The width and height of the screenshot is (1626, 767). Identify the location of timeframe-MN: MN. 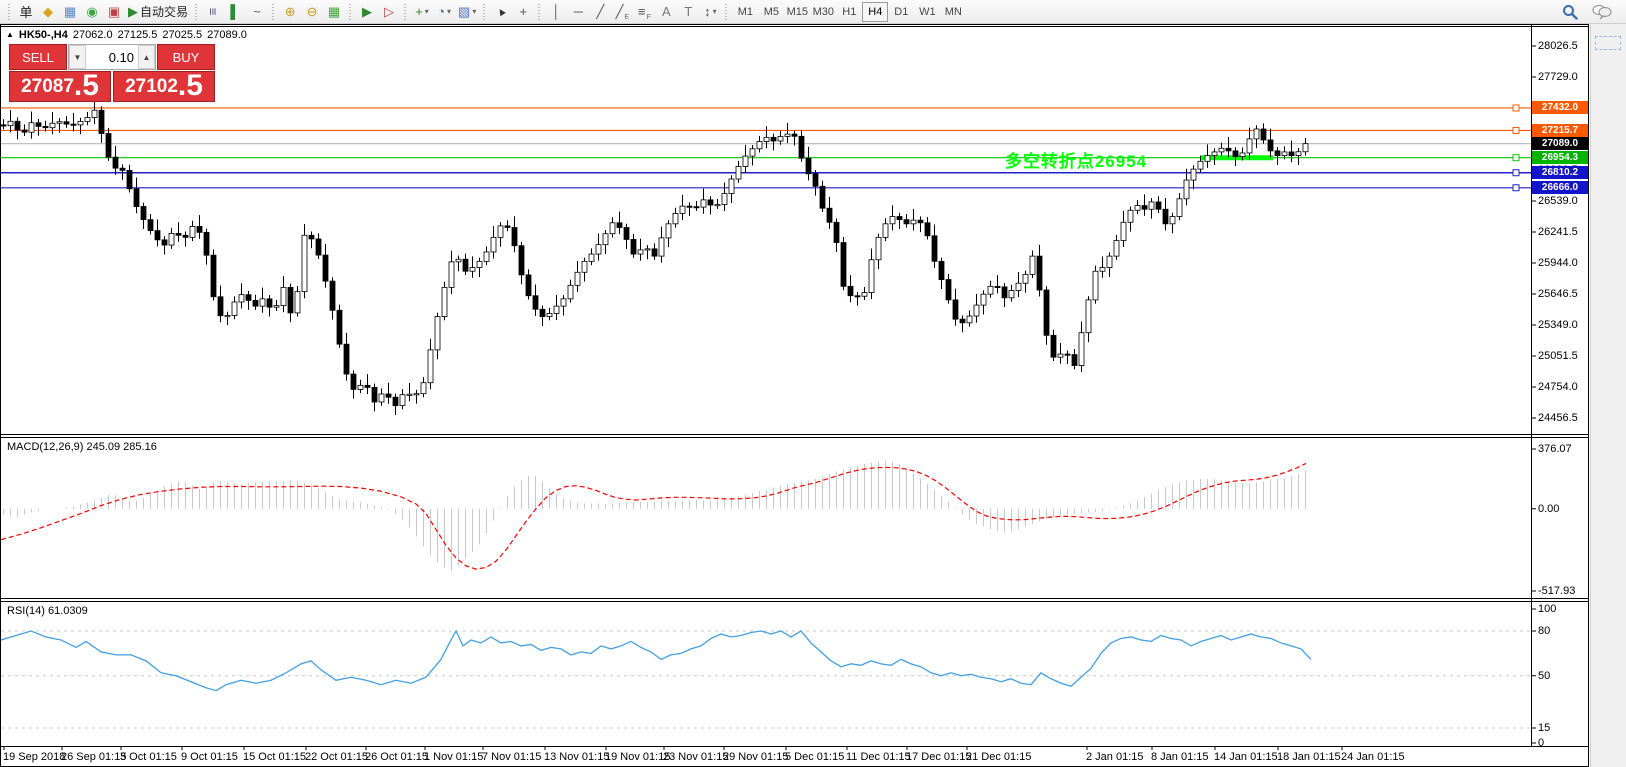
(953, 11).